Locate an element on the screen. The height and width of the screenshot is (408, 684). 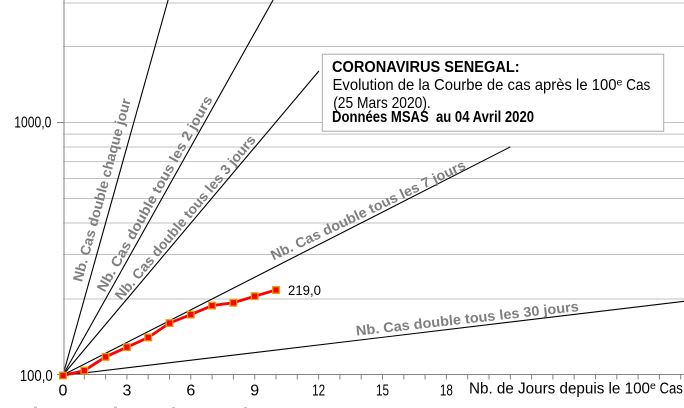
svg-text: (25 Mars 2020). is located at coordinates (382, 103).